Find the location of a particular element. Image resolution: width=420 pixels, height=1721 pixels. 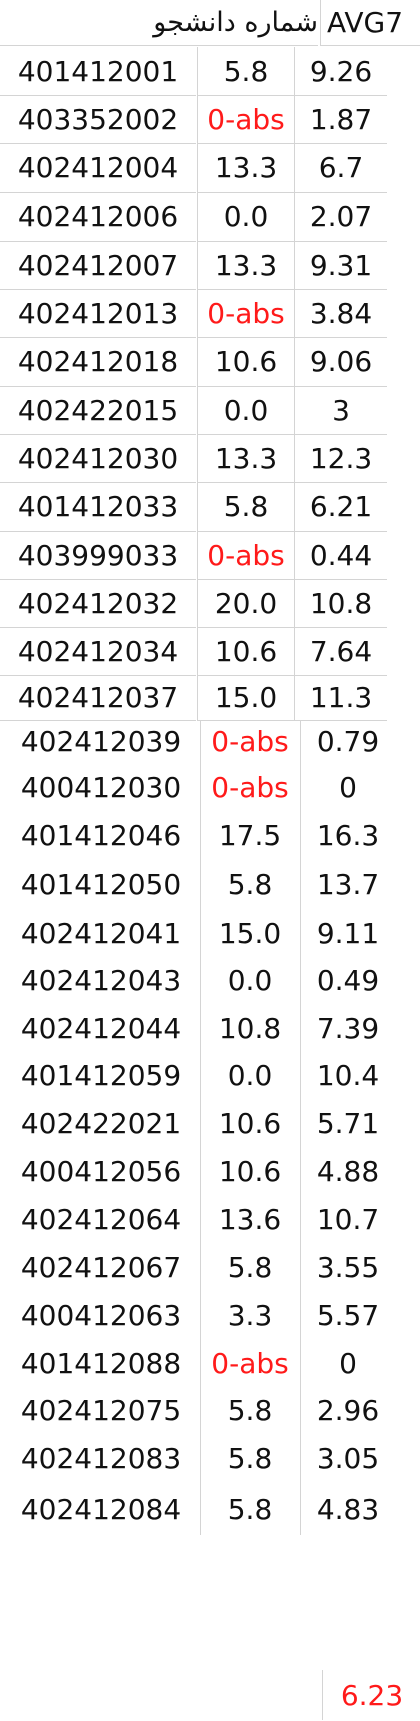

avg-cell: 7.39 is located at coordinates (347, 1028).